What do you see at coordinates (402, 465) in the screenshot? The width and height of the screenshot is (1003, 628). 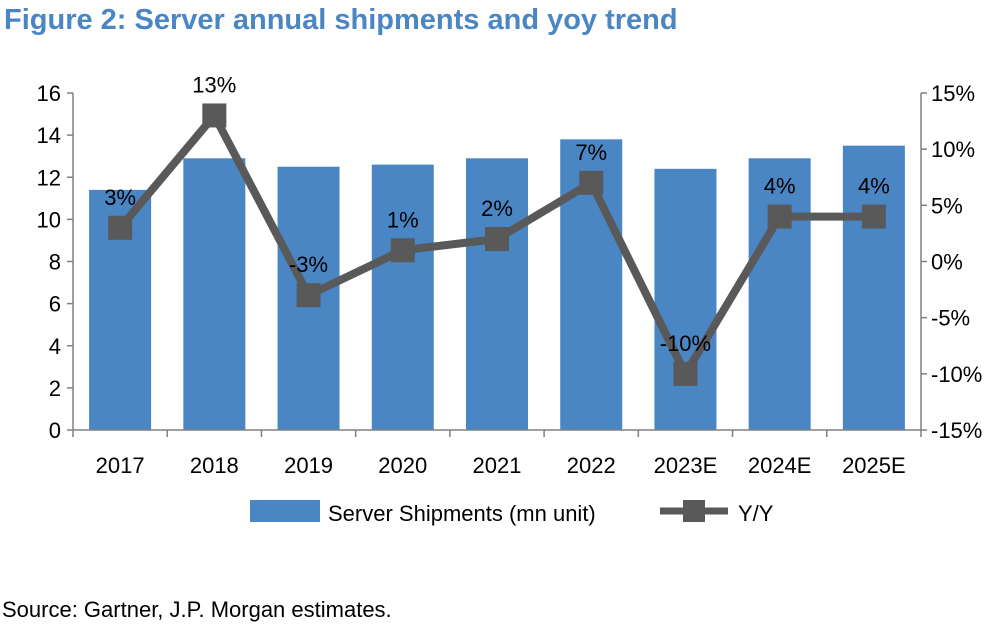 I see `x-tick-label: 2020` at bounding box center [402, 465].